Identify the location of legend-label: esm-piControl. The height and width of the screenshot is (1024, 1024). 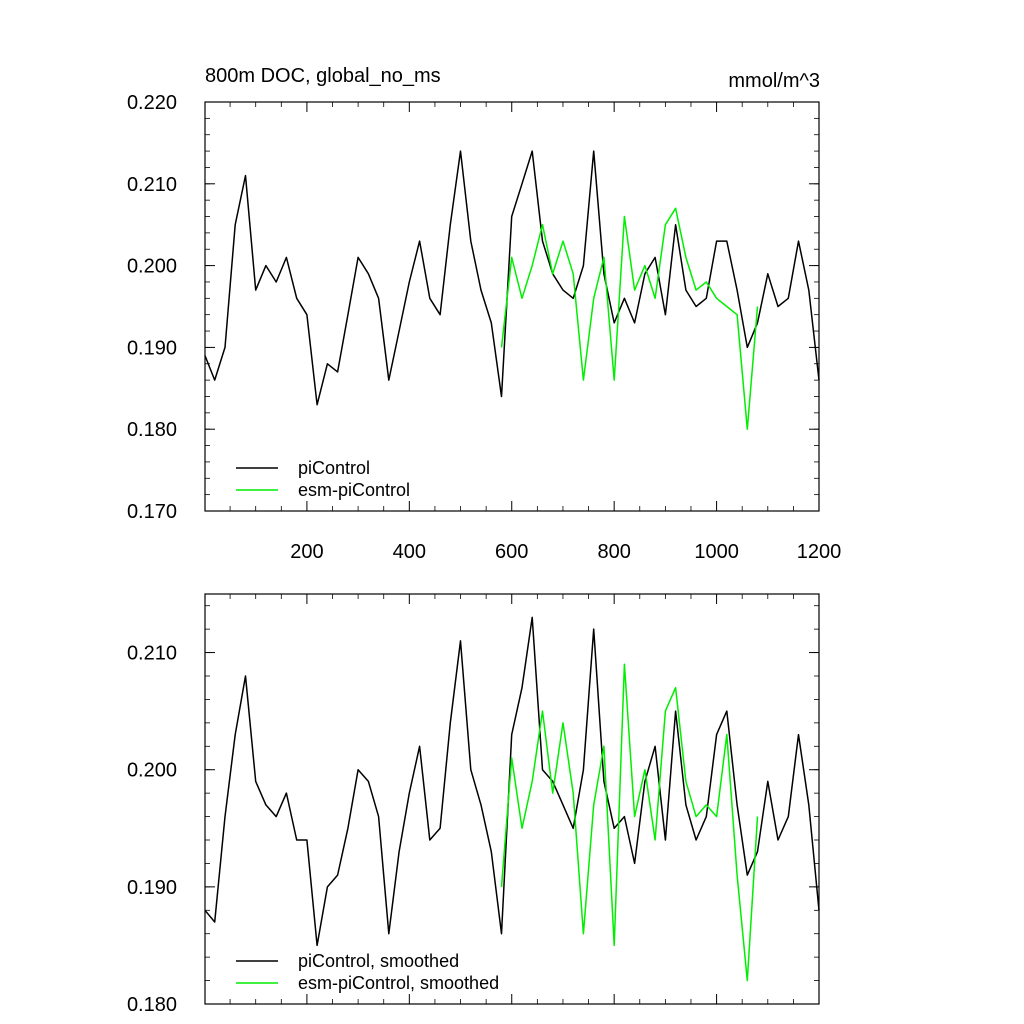
(354, 490).